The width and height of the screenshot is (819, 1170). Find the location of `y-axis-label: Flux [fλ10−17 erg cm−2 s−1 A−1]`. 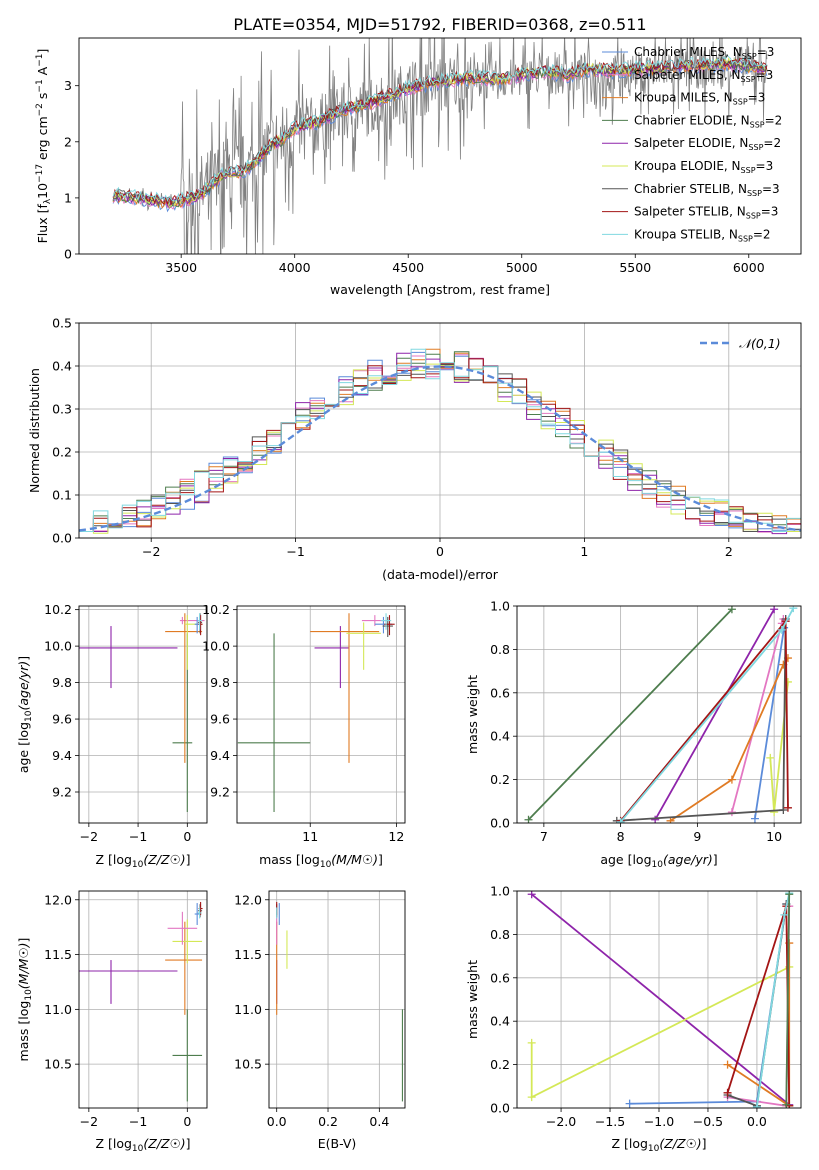

y-axis-label: Flux [fλ10−17 erg cm−2 s−1 A−1] is located at coordinates (44, 146).